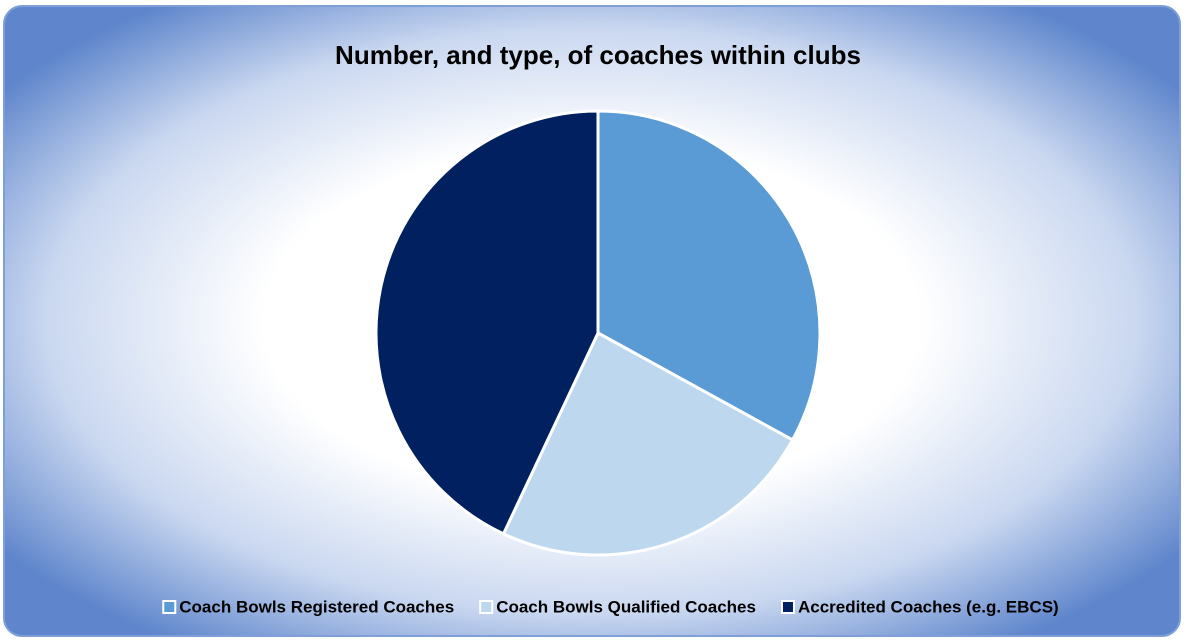  Describe the element at coordinates (626, 606) in the screenshot. I see `legend-label: Coach Bowls Qualified Coaches` at that location.